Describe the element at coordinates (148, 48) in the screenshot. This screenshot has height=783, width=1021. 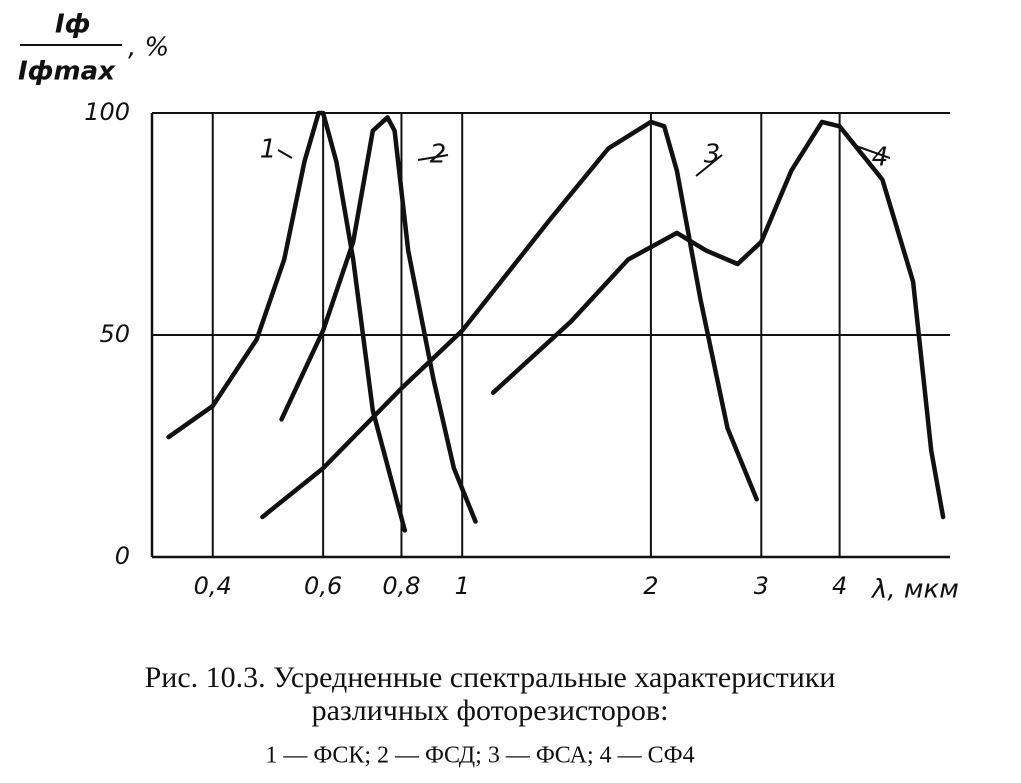
I see `y-label-unit: , %` at that location.